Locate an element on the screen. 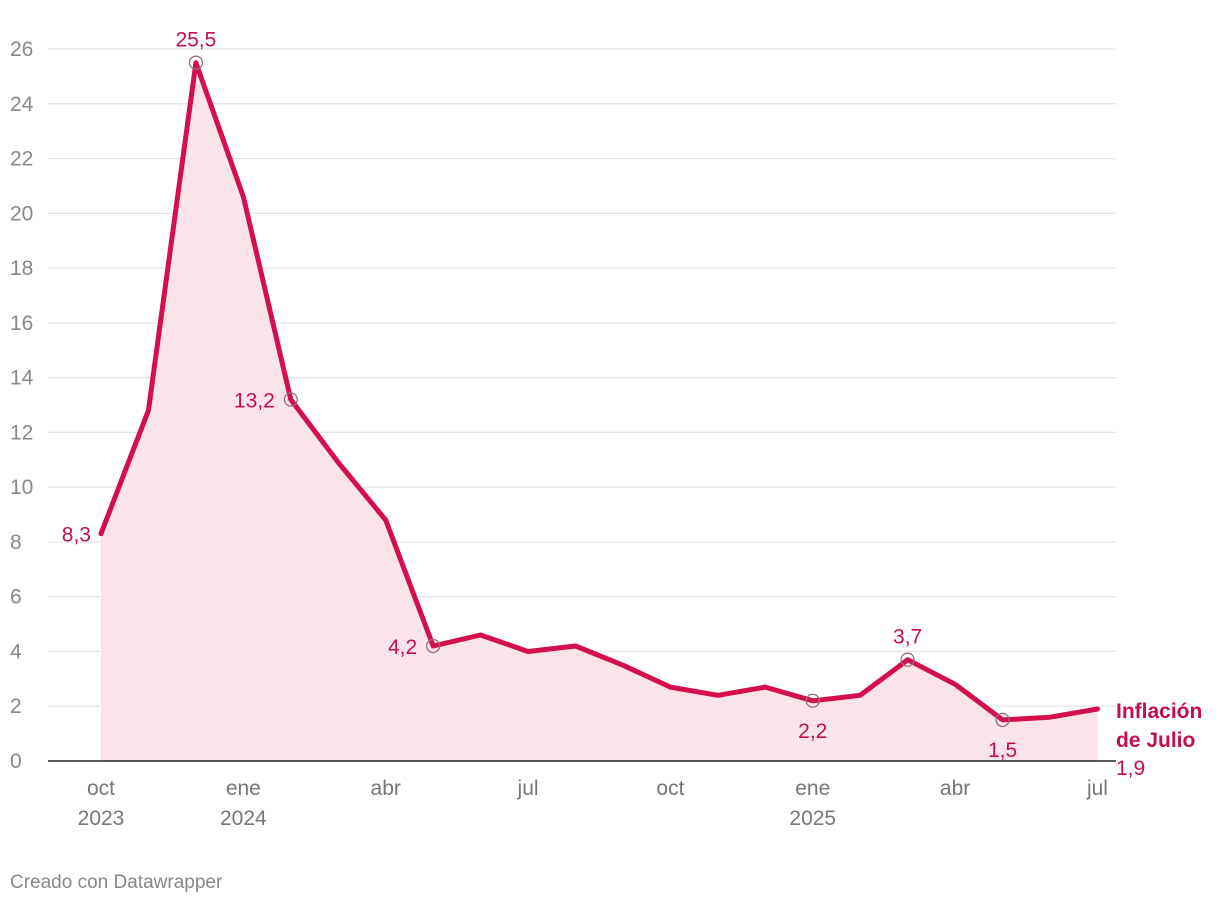  y-tick-label: 18 is located at coordinates (21, 268).